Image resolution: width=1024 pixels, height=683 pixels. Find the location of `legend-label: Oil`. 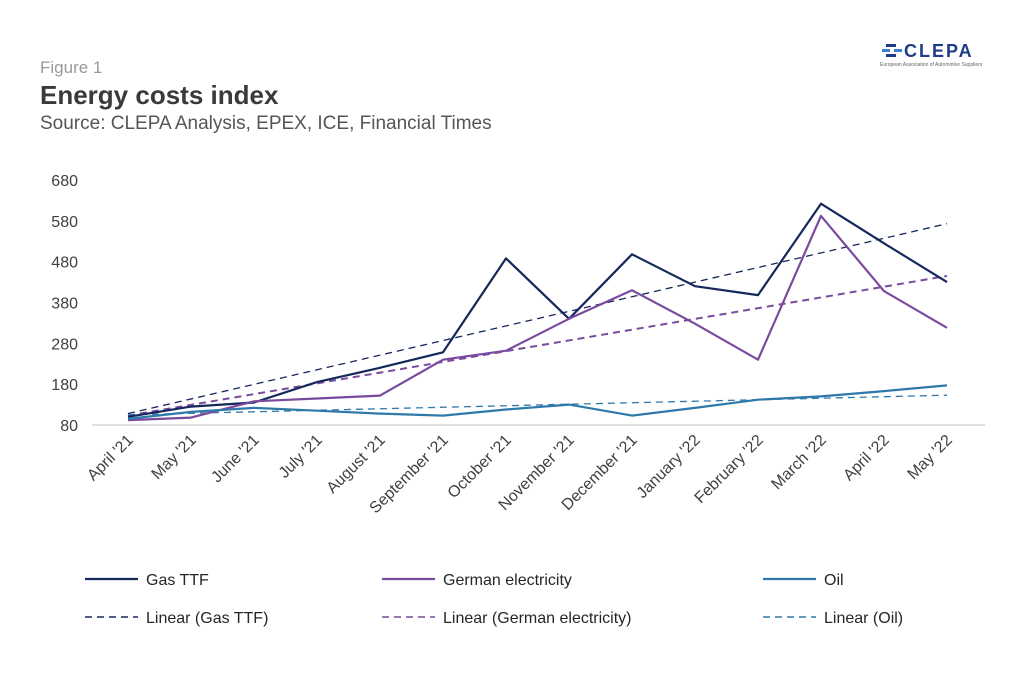

legend-label: Oil is located at coordinates (834, 580).